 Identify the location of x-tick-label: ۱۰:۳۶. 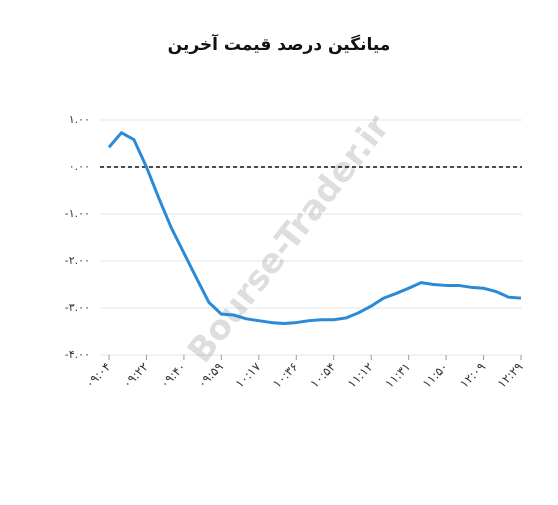
(285, 375).